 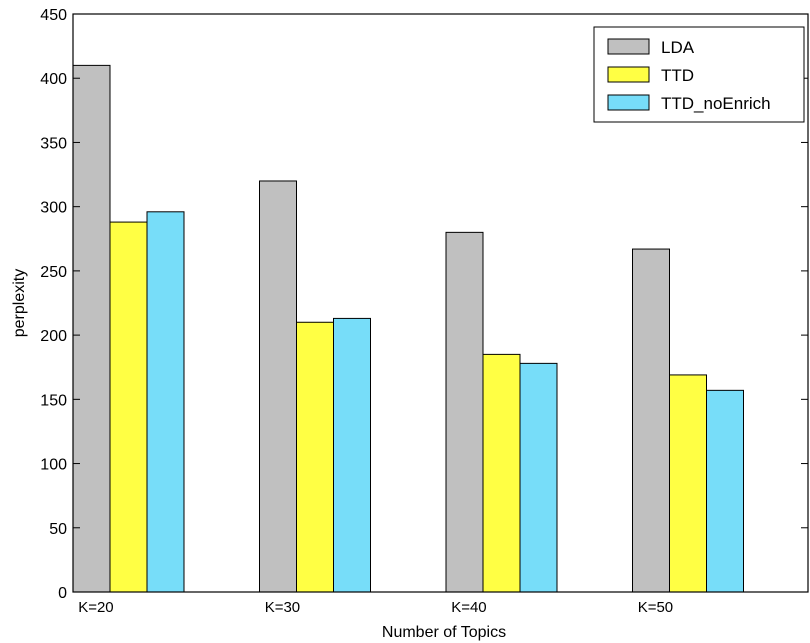 What do you see at coordinates (352, 455) in the screenshot?
I see `bar-ttd-noenrich-k30` at bounding box center [352, 455].